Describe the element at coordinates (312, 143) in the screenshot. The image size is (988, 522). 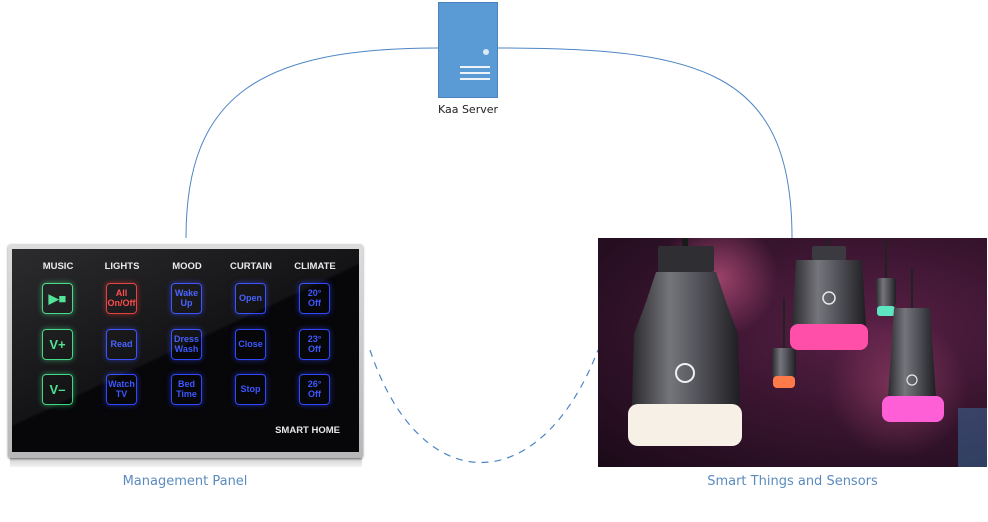
I see `panel-server-link` at that location.